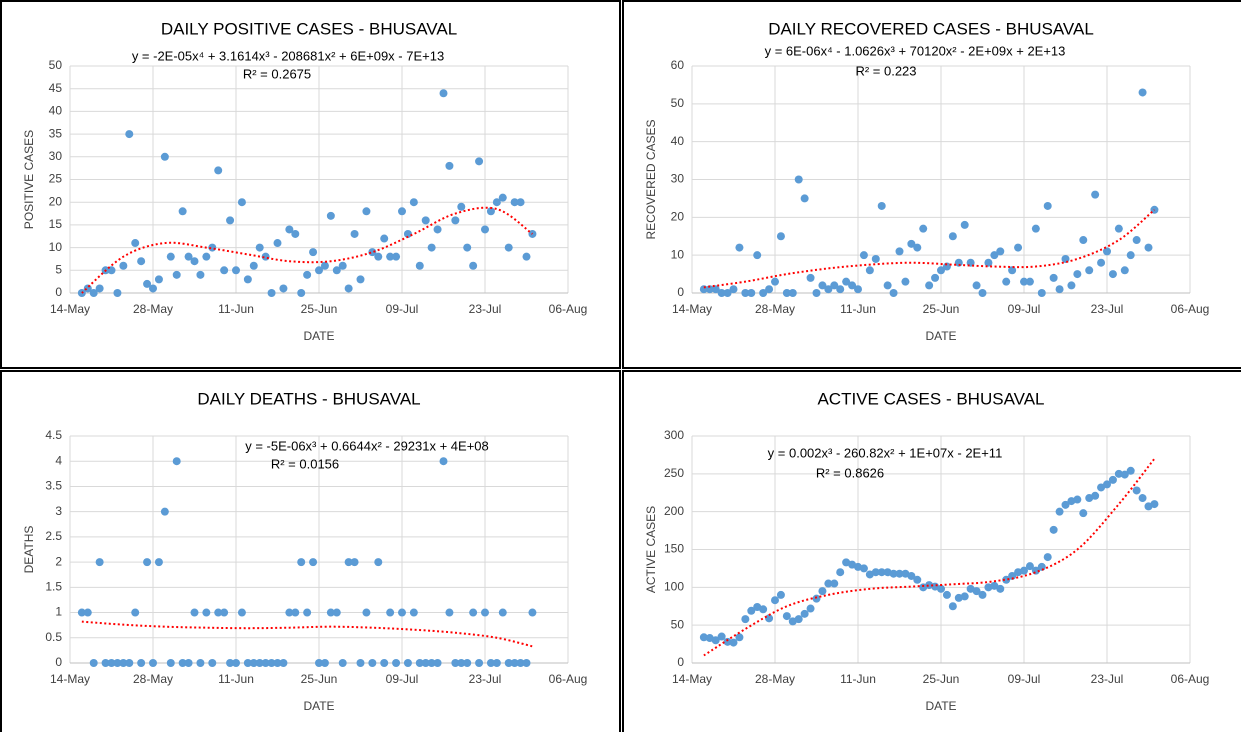  I want to click on y-axis-label: DEATHS, so click(29, 550).